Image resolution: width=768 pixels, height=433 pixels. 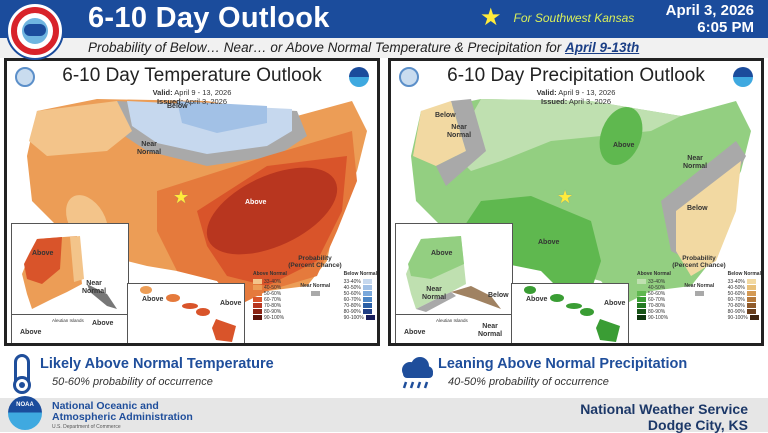 What do you see at coordinates (491, 17) in the screenshot?
I see `star-icon: ★` at bounding box center [491, 17].